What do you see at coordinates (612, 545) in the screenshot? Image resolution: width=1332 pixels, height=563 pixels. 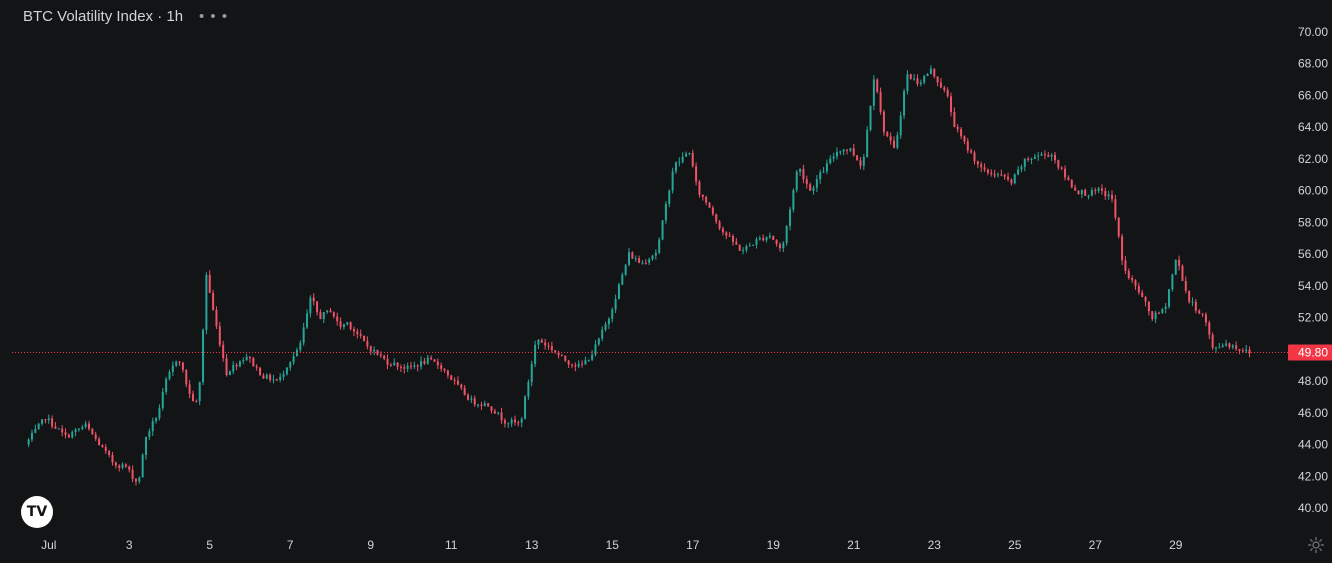 I see `time-axis: Jul 3 5 7 9 11 13 15 17 19 21 23 25 27 29` at bounding box center [612, 545].